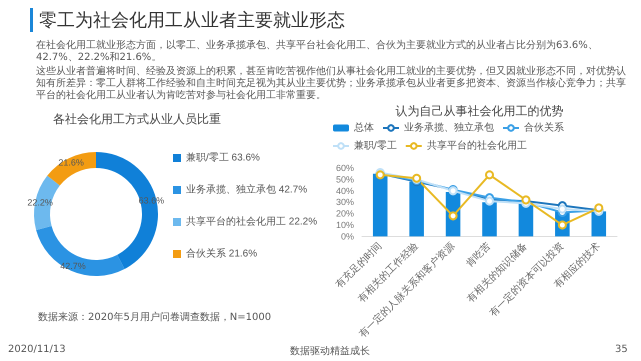  Describe the element at coordinates (345, 202) in the screenshot. I see `y-tick-label: 30%` at that location.